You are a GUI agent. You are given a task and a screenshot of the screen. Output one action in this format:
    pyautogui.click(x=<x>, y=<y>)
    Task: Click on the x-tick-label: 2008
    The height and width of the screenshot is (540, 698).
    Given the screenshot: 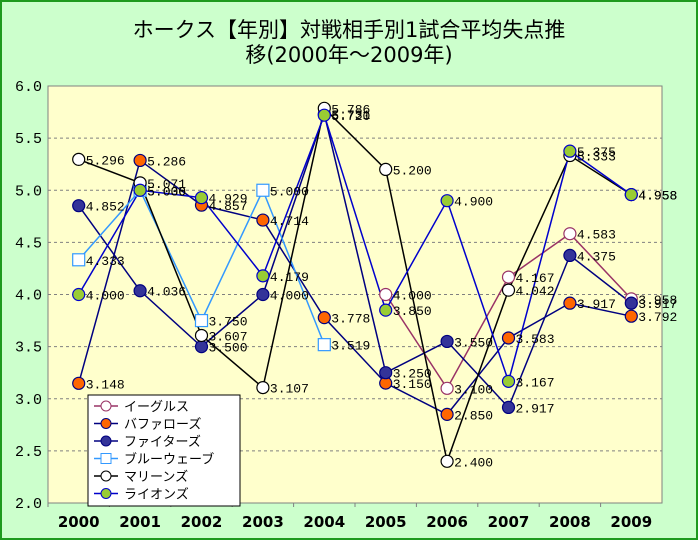 What is the action you would take?
    pyautogui.click(x=570, y=522)
    